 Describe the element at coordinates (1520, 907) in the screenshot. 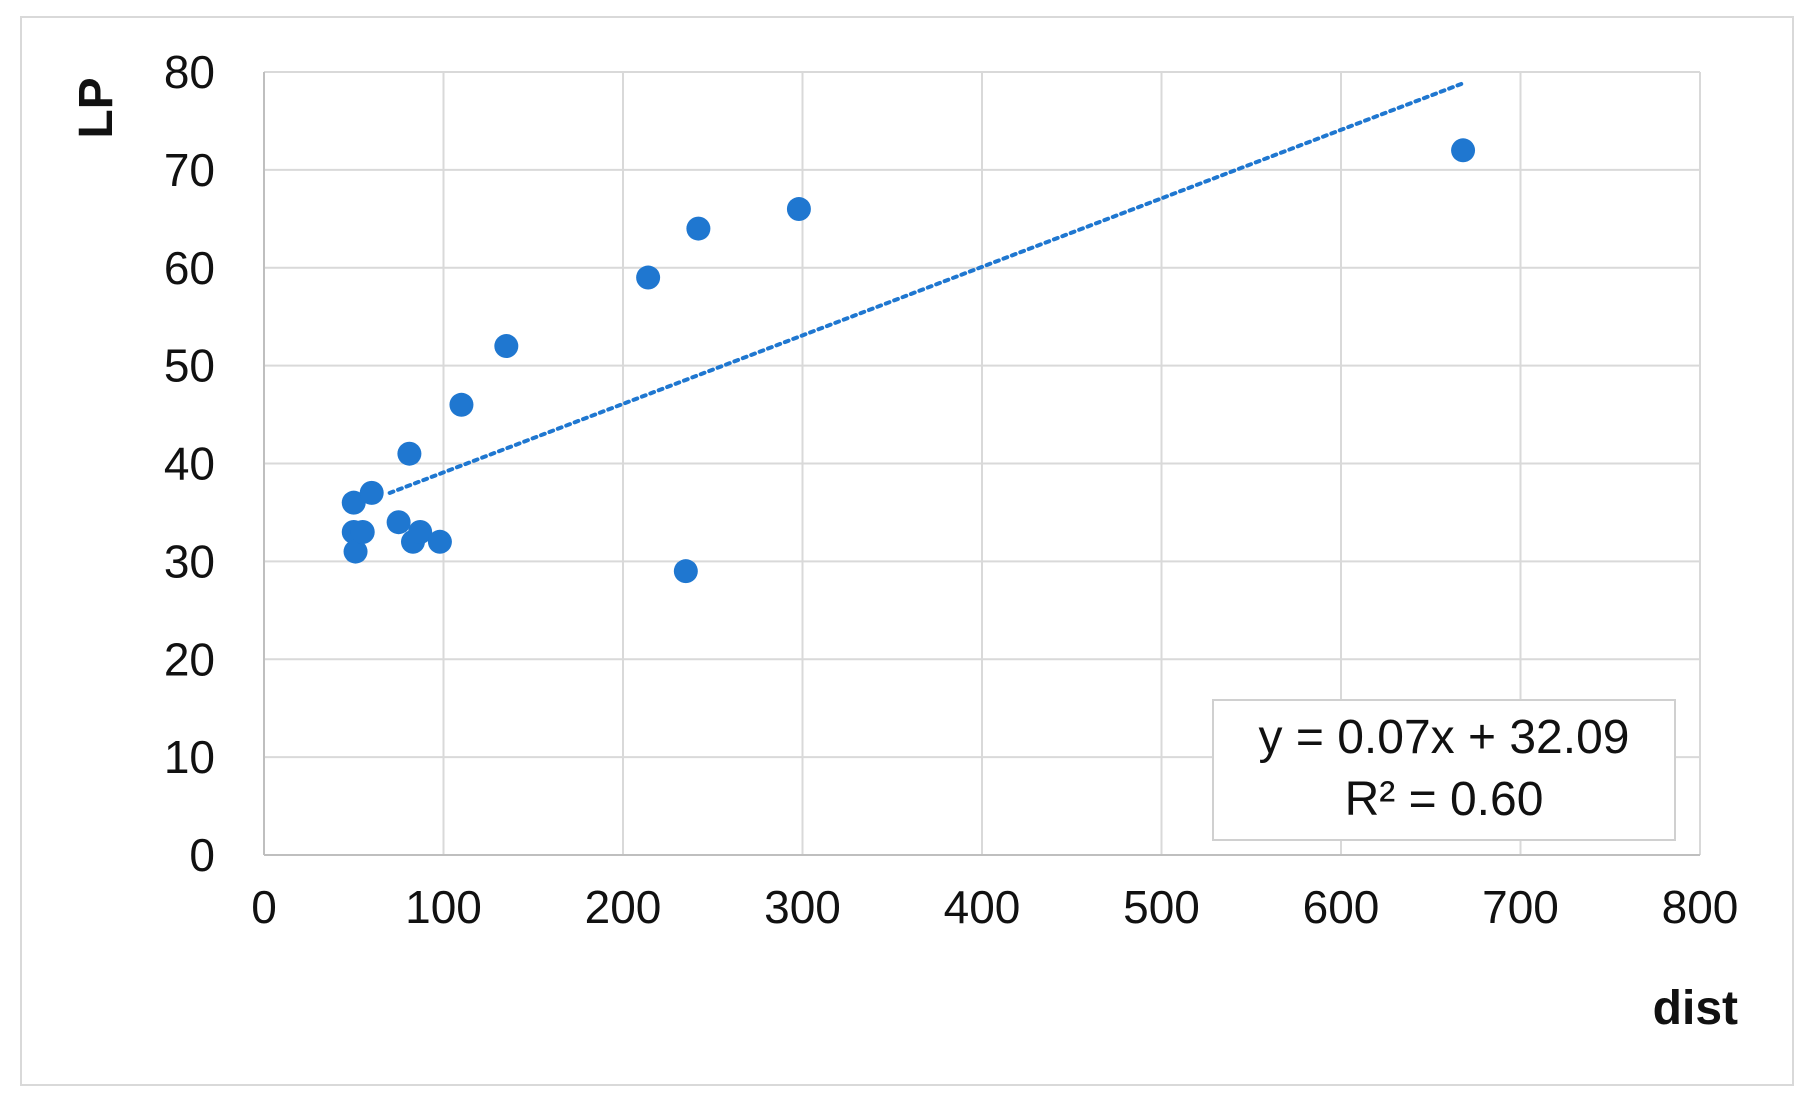

I see `x-tick-label: 700` at that location.